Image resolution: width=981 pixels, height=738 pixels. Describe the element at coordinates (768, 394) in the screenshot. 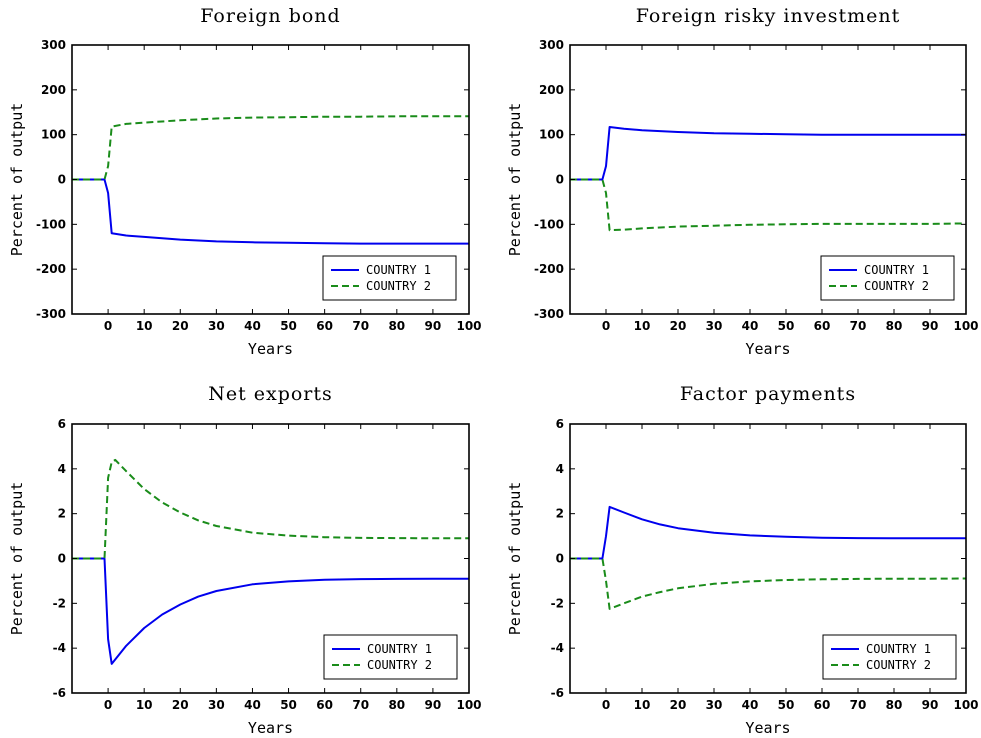

I see `chart-title: Factor payments` at that location.